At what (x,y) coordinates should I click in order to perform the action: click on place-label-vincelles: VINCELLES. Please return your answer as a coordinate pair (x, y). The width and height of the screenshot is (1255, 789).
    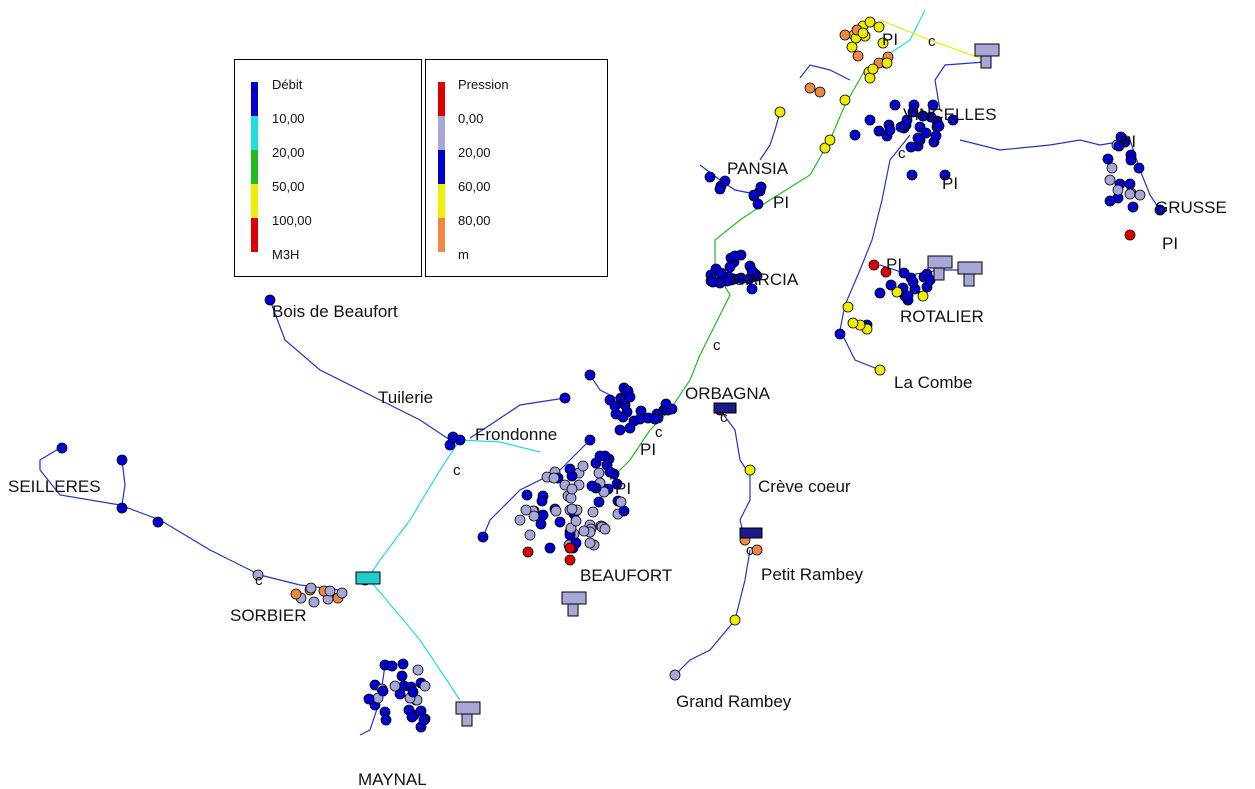
    Looking at the image, I should click on (950, 114).